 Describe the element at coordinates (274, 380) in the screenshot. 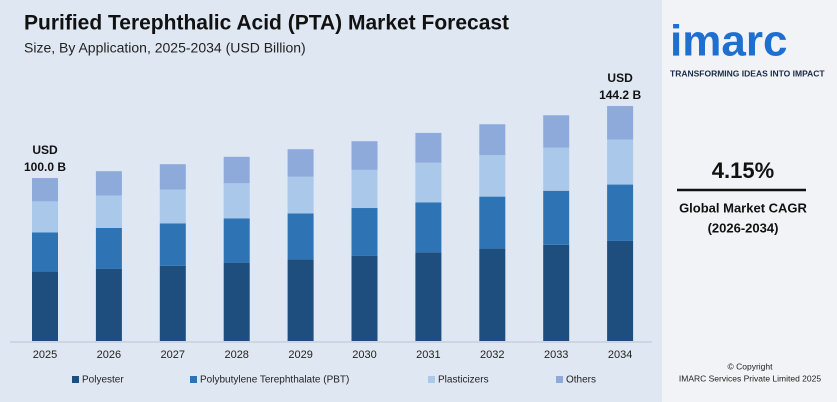

I see `legend-label: Polybutylene Terephthalate (PBT)` at that location.